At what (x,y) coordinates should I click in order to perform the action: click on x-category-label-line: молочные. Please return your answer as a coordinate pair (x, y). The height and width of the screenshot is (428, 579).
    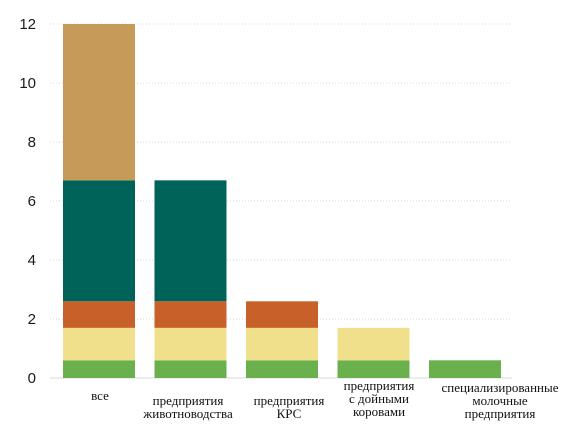
    Looking at the image, I should click on (499, 400).